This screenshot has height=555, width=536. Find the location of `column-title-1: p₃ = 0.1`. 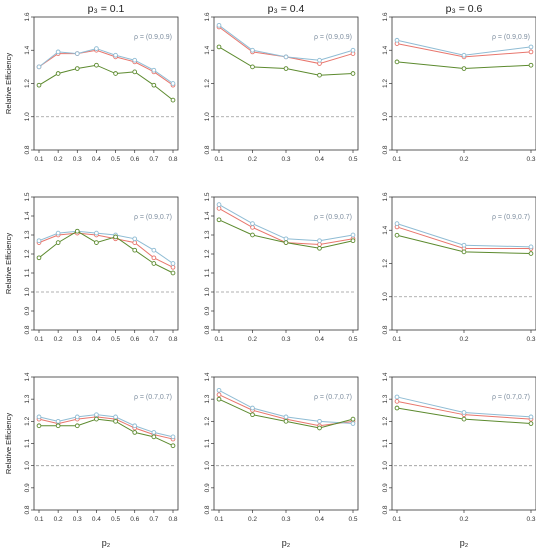

column-title-1: p₃ = 0.1 is located at coordinates (106, 9).